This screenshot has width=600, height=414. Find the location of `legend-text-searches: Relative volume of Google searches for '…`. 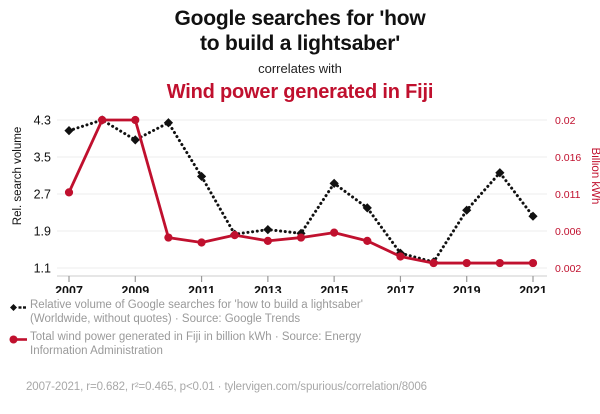

legend-text-searches: Relative volume of Google searches for '… is located at coordinates (196, 312).